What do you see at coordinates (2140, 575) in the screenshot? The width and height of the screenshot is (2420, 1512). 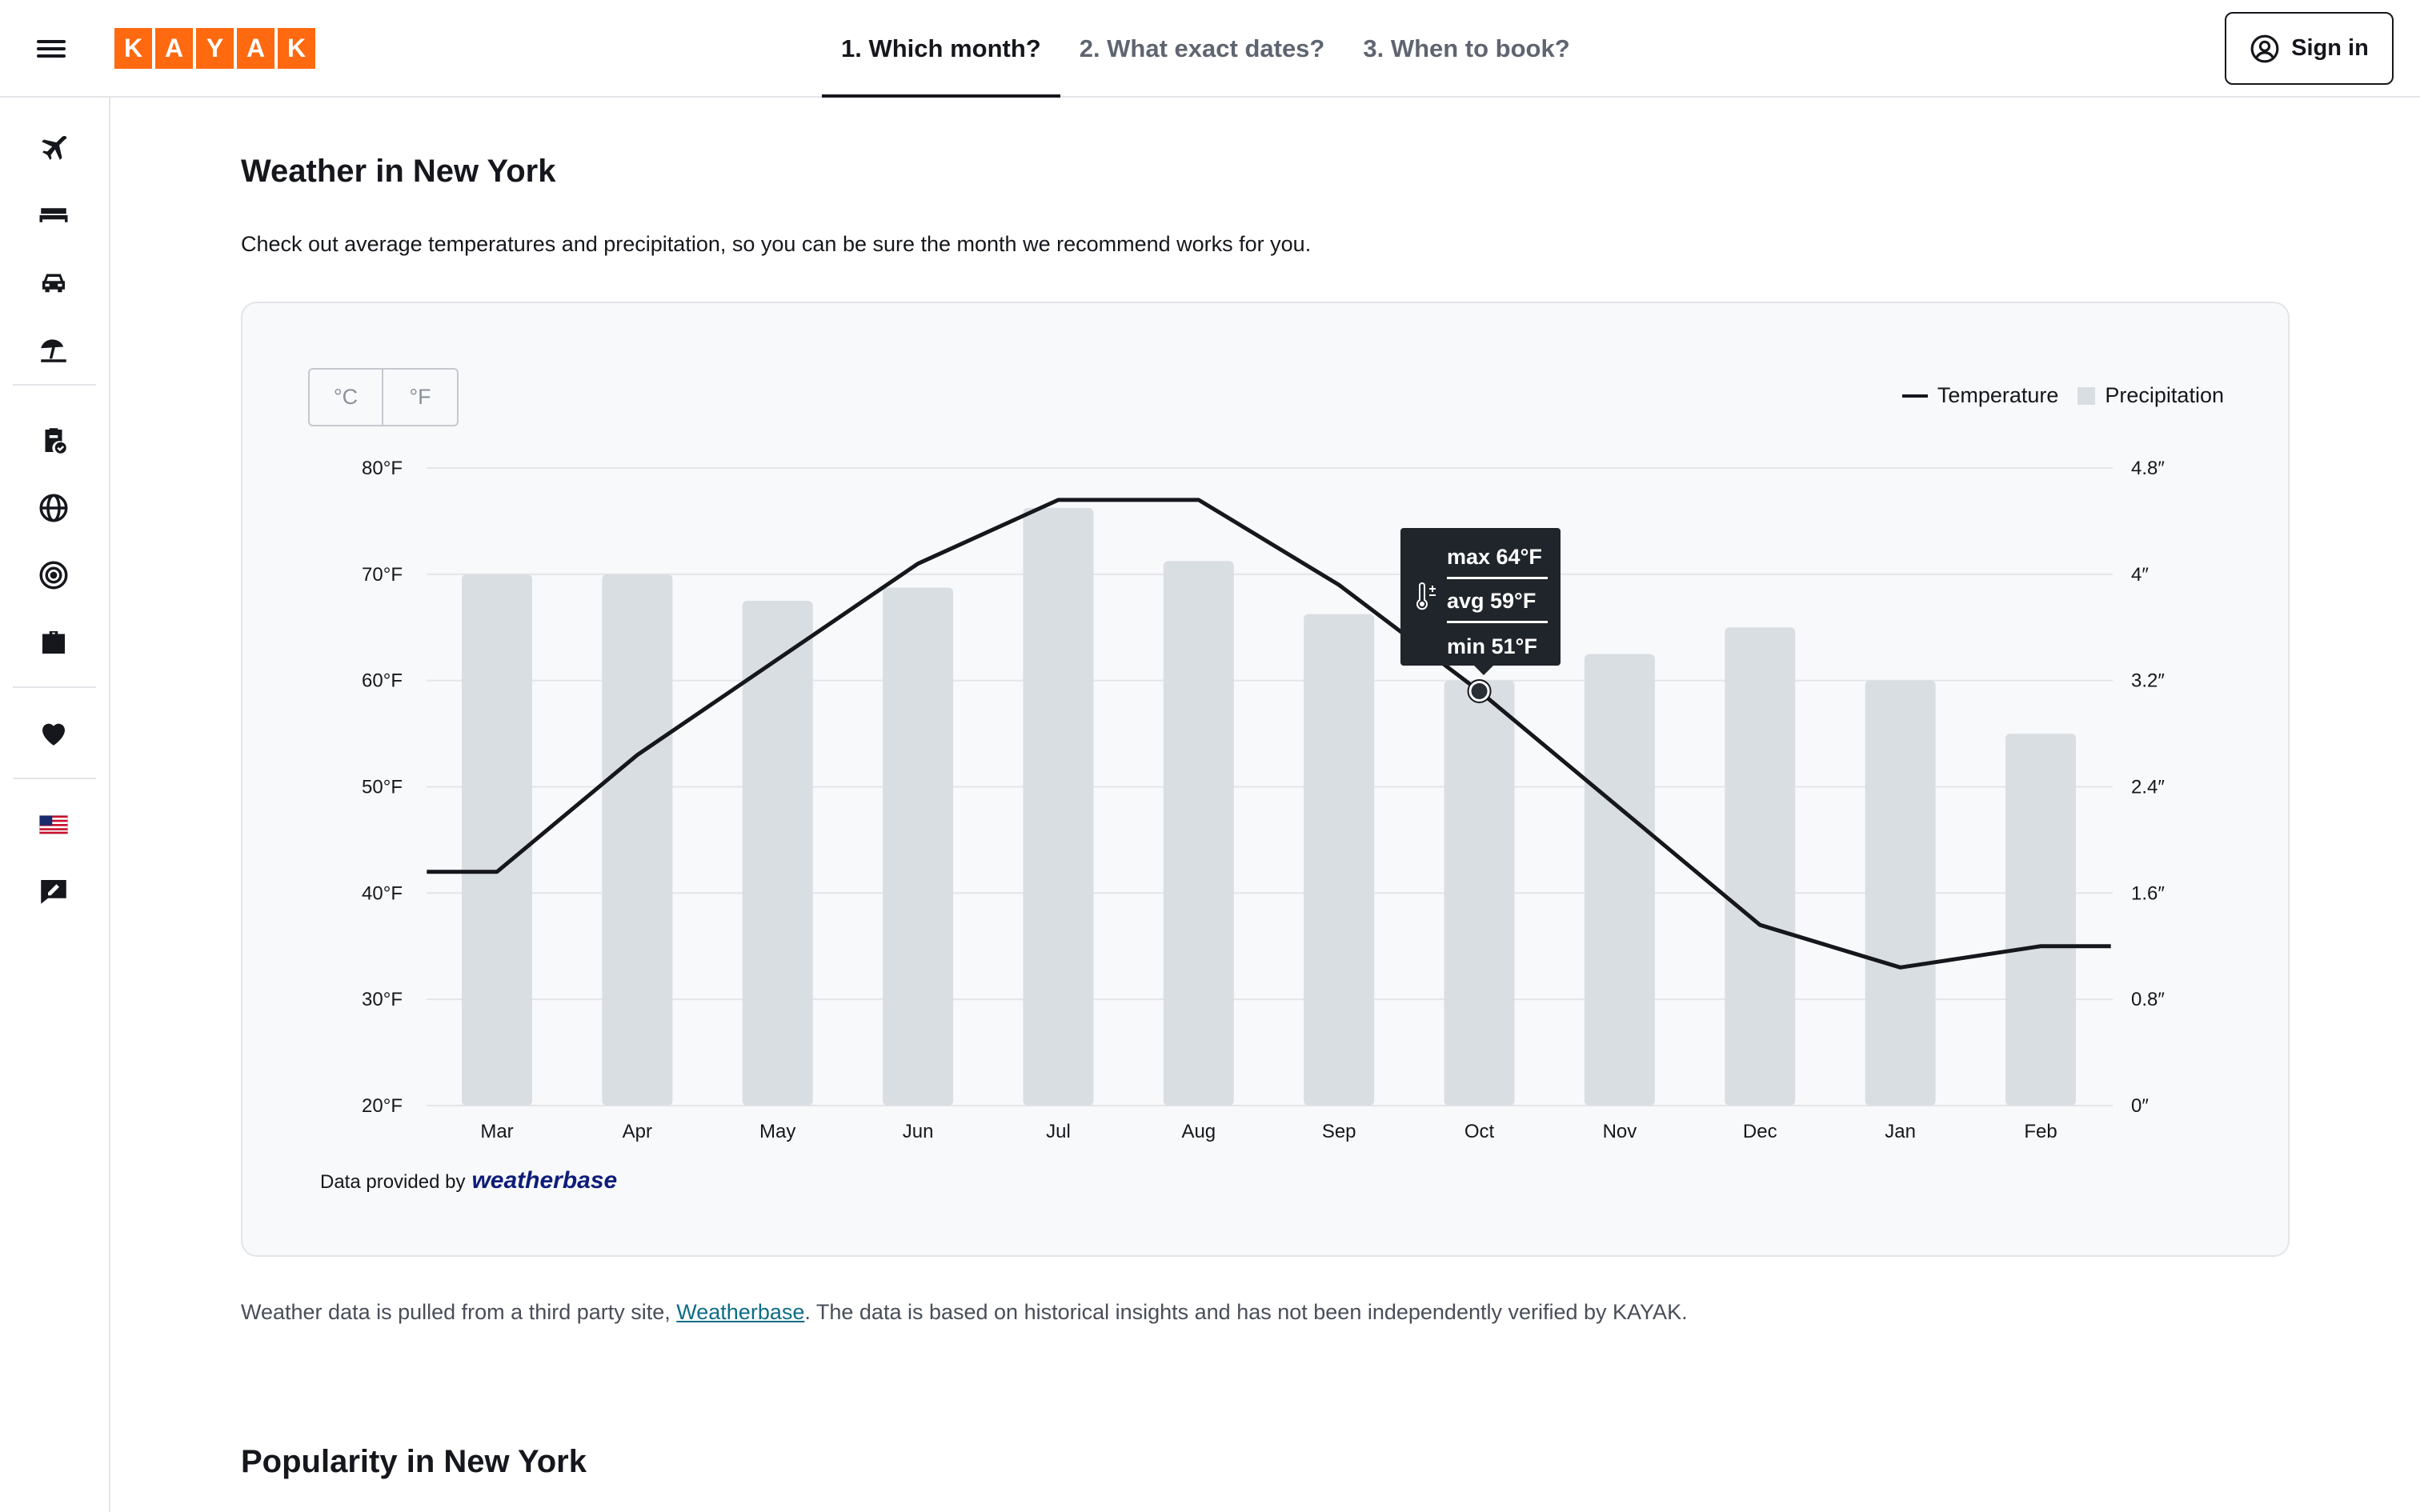 I see `y-right-tick-label: 4″` at bounding box center [2140, 575].